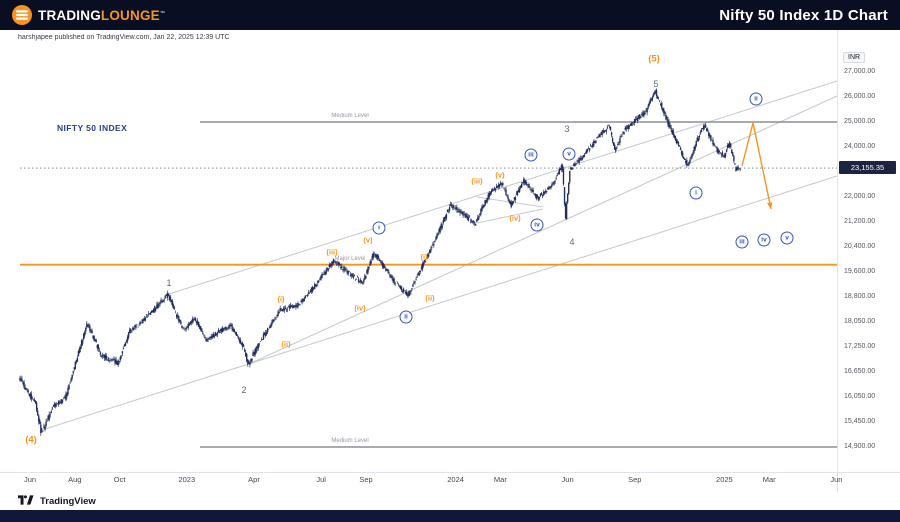 This screenshot has width=900, height=522. I want to click on tradinglounge-logo: TRADINGLOUNGE™, so click(88, 15).